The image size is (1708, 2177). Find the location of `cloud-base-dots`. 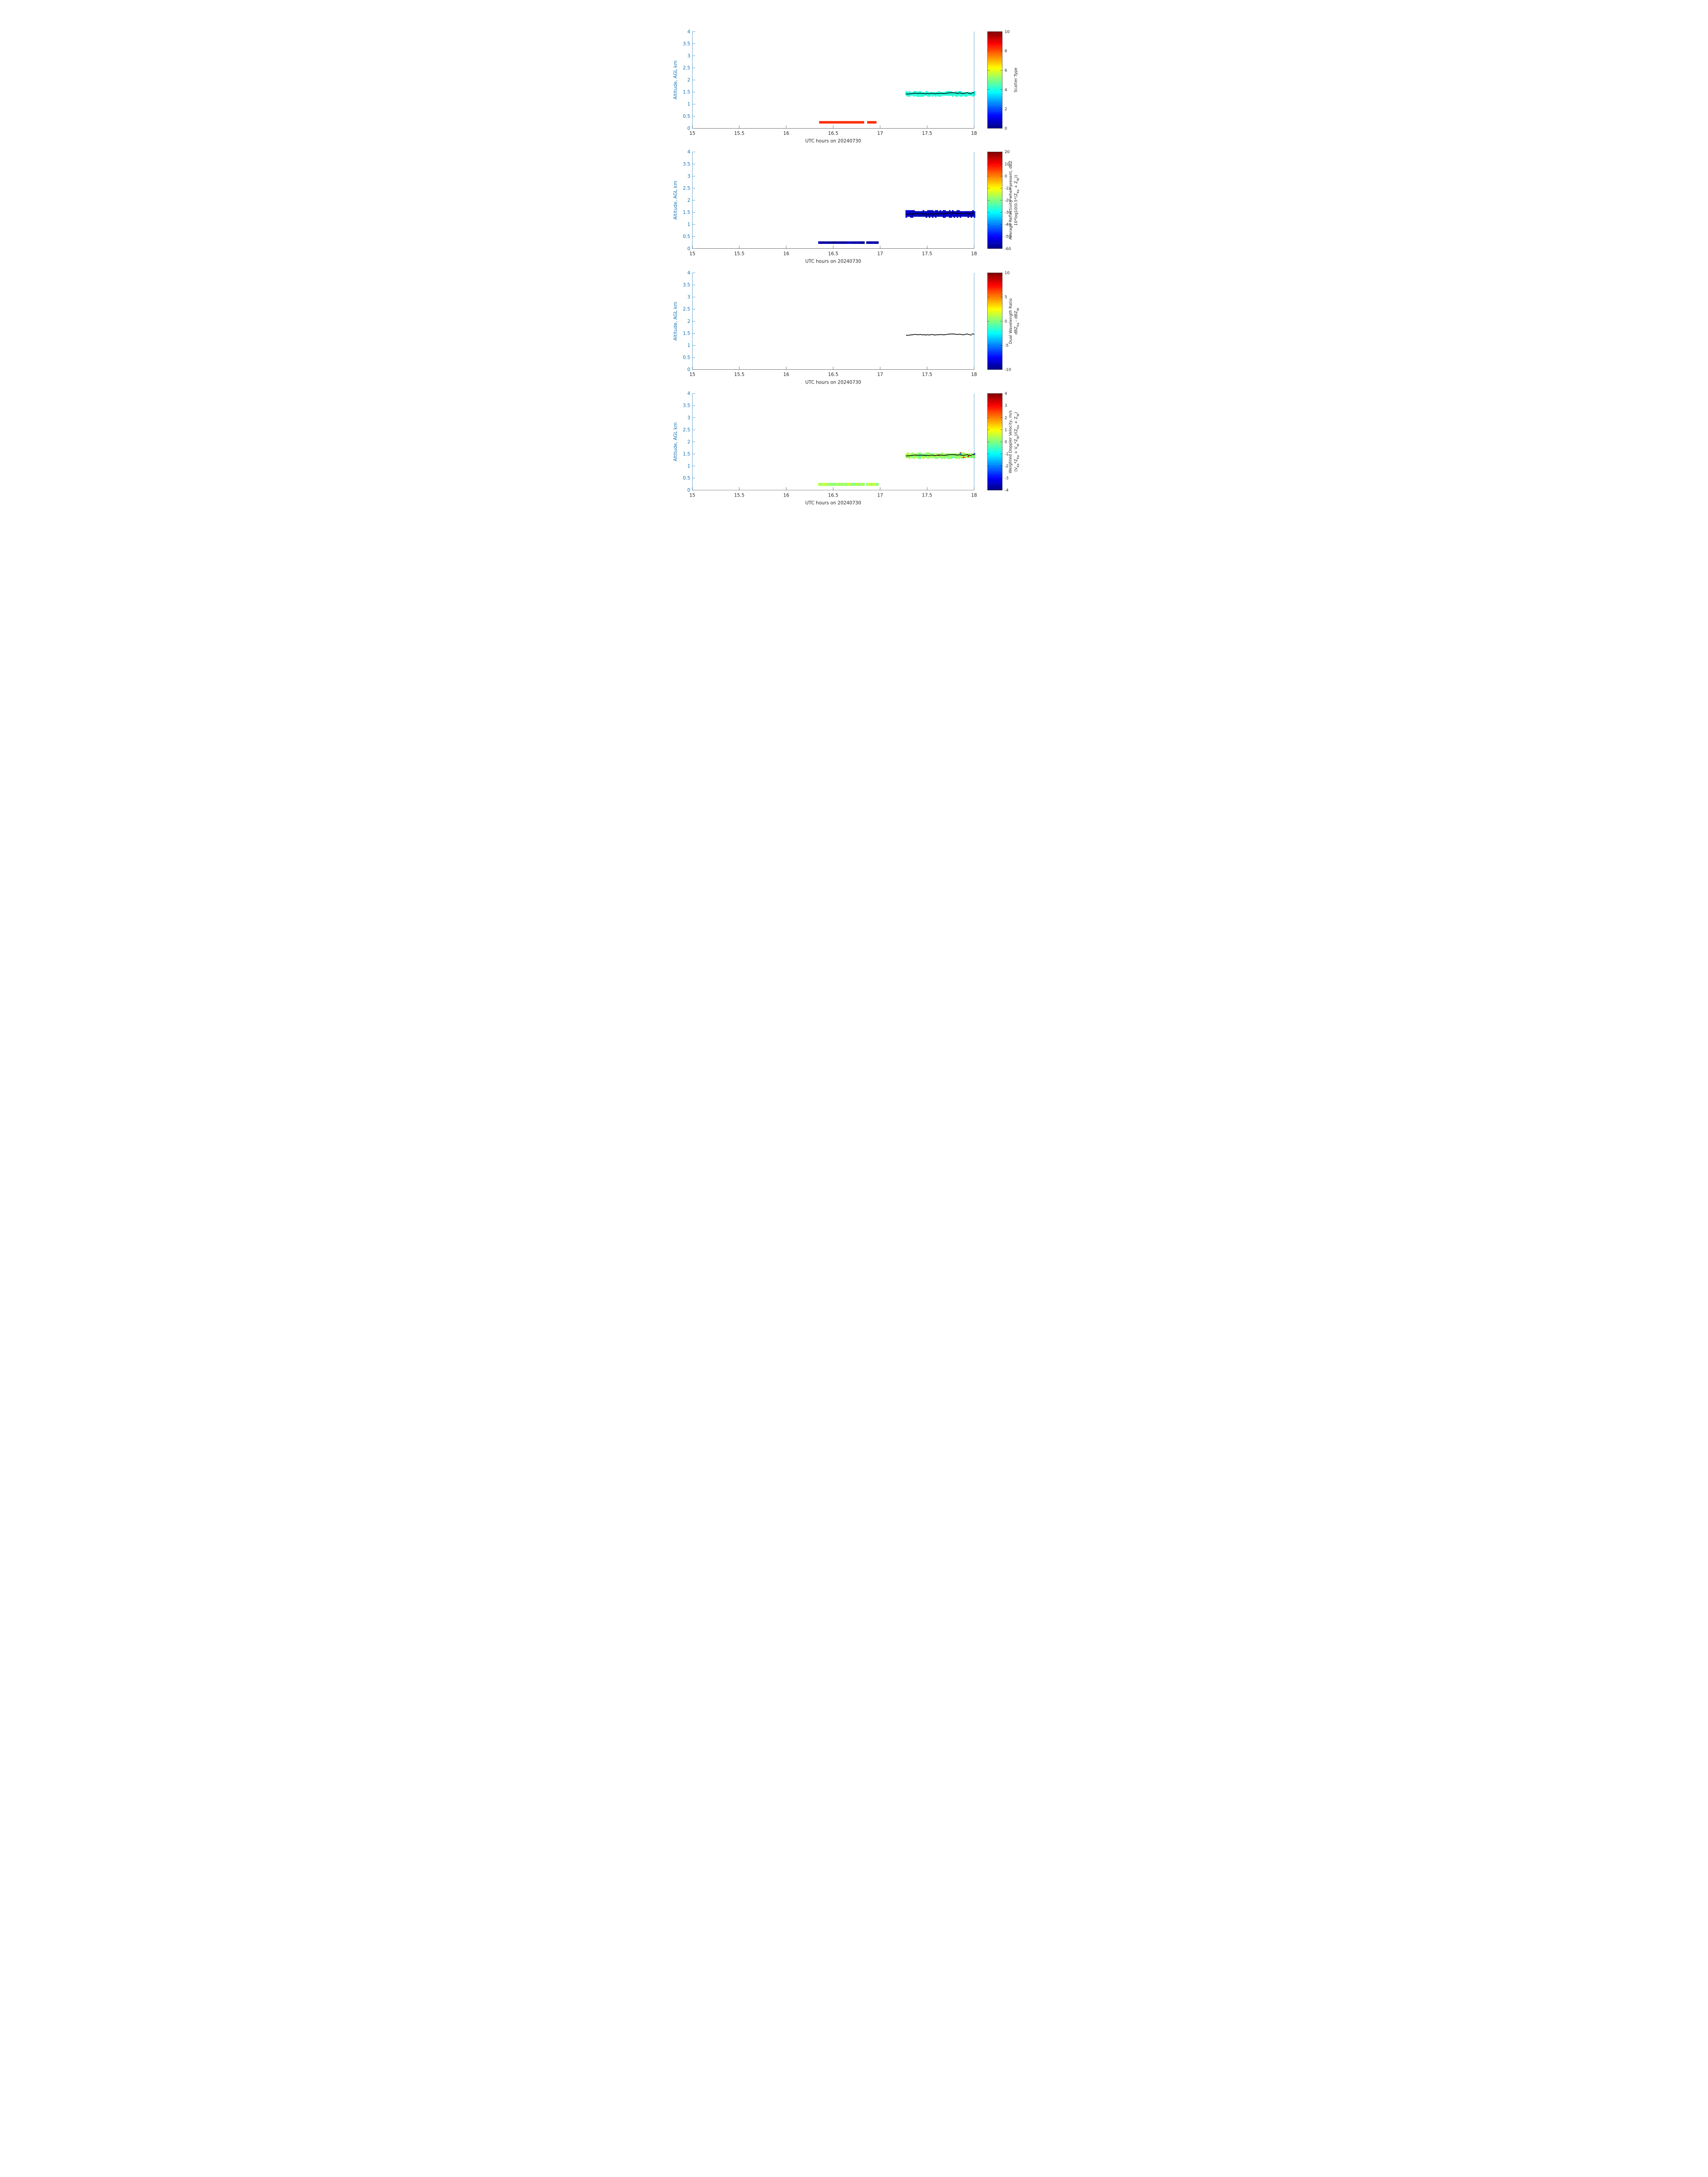

cloud-base-dots is located at coordinates (940, 334).